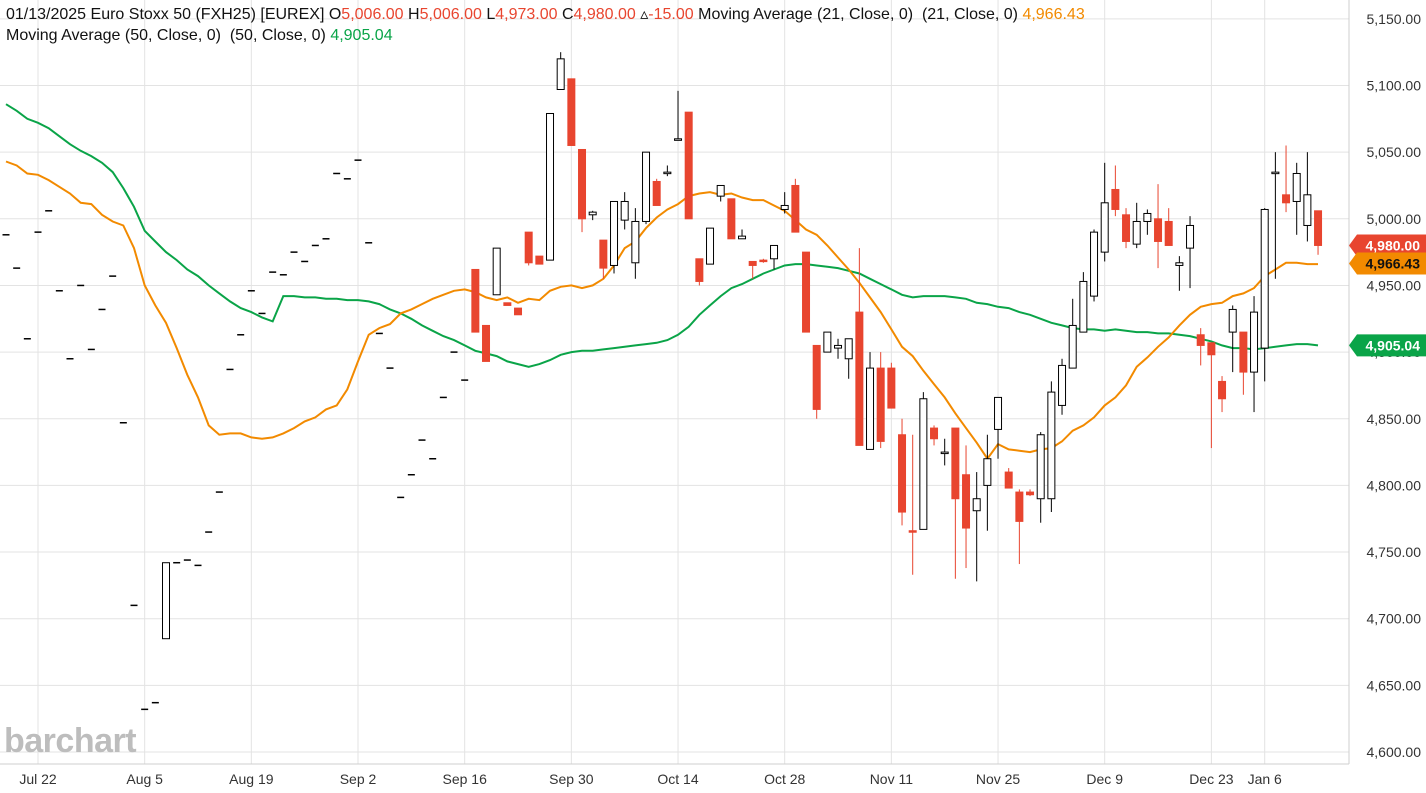 This screenshot has width=1426, height=793. I want to click on x-tick-label: Oct 28, so click(784, 779).